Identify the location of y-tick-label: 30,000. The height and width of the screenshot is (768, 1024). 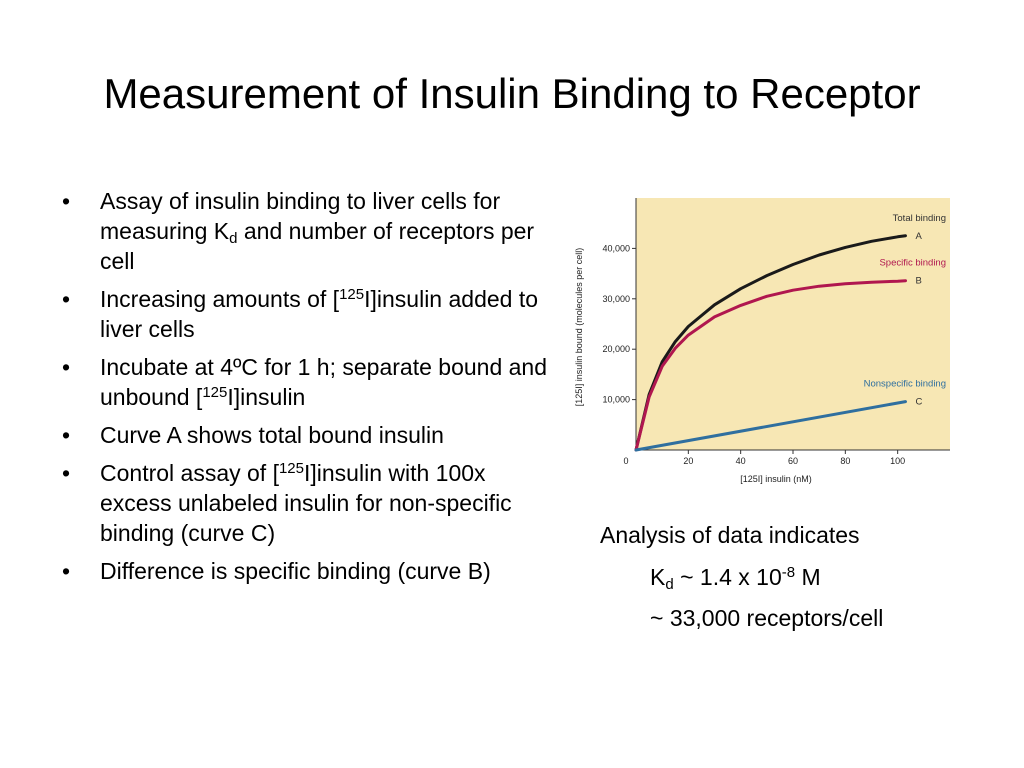
(616, 299).